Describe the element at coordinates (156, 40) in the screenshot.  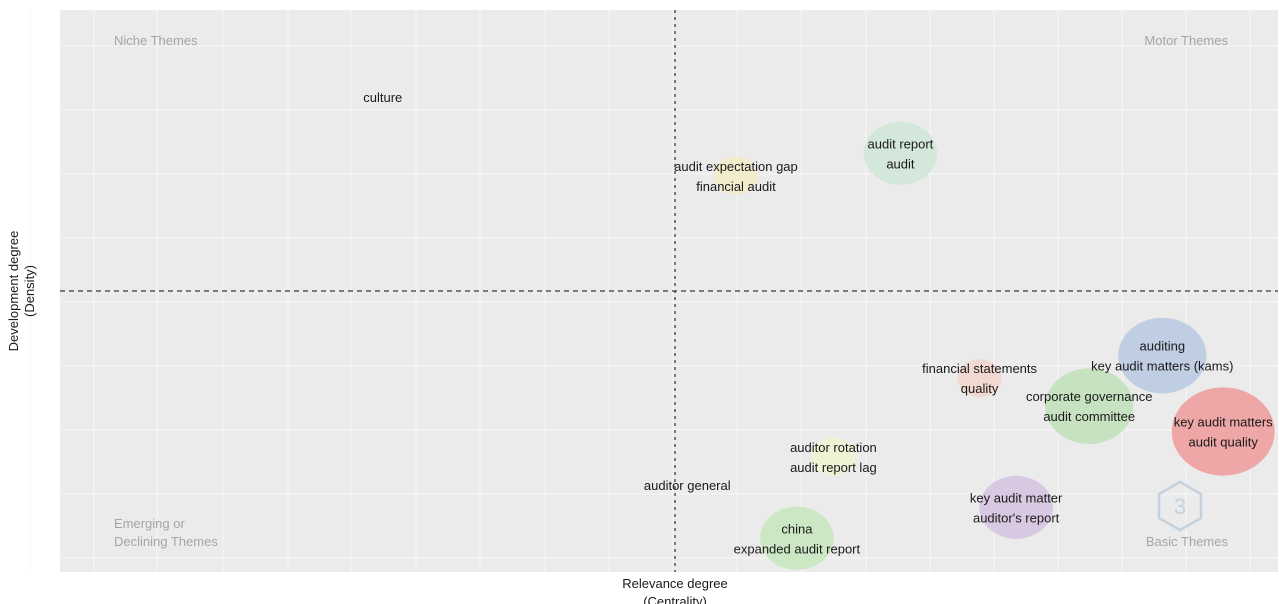
I see `quadrant-label-niche: Niche Themes` at that location.